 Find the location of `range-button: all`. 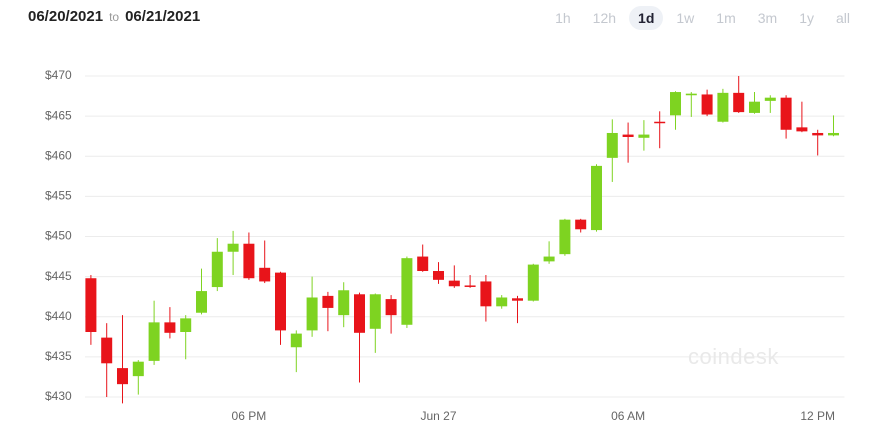

range-button: all is located at coordinates (842, 18).